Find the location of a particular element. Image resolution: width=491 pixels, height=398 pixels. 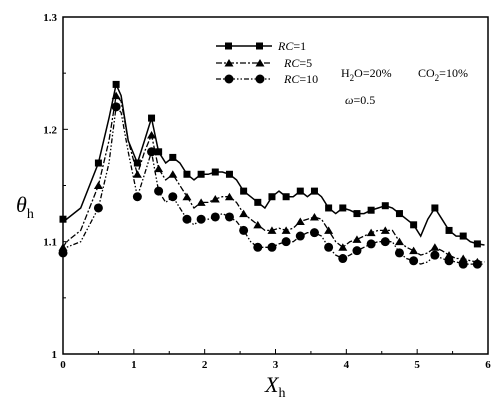

y-axis-title-sub: h is located at coordinates (30, 214).